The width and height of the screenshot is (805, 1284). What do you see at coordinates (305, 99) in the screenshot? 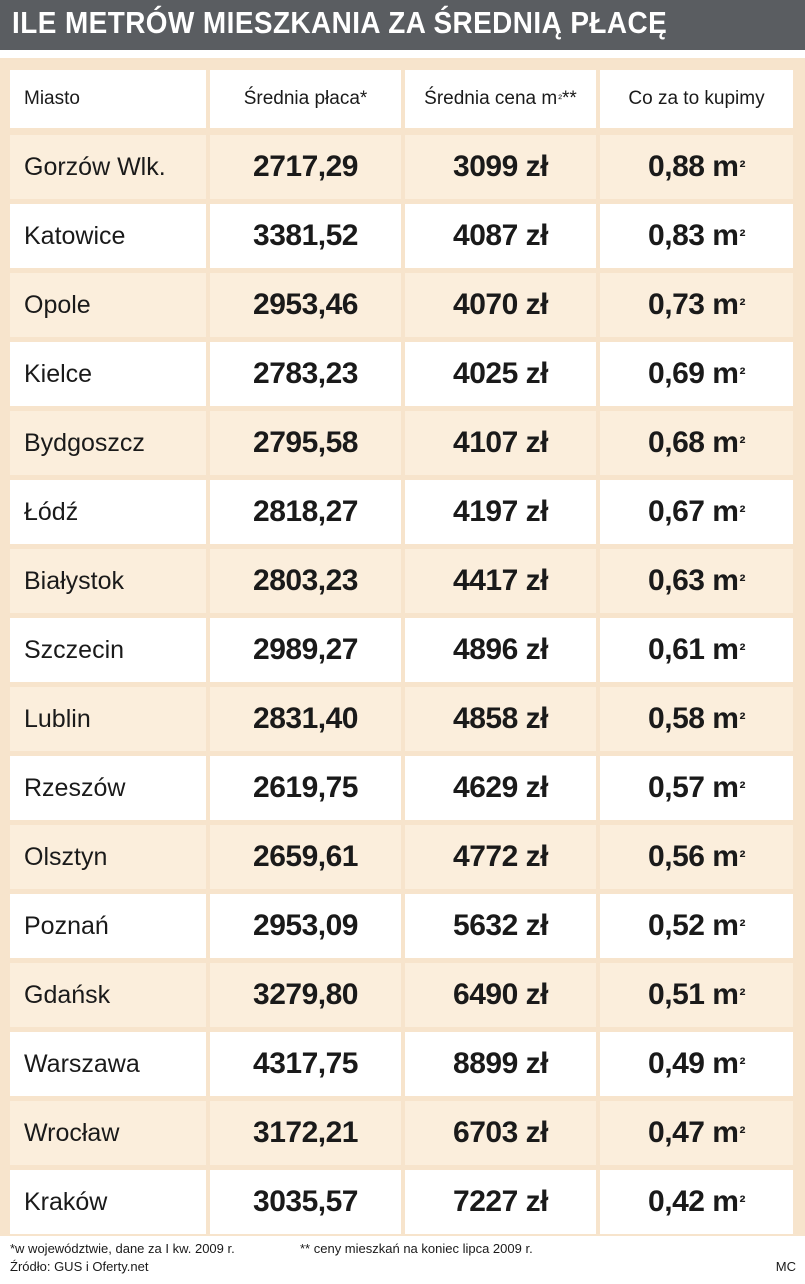
I see `header-wage: Średnia płaca*` at bounding box center [305, 99].